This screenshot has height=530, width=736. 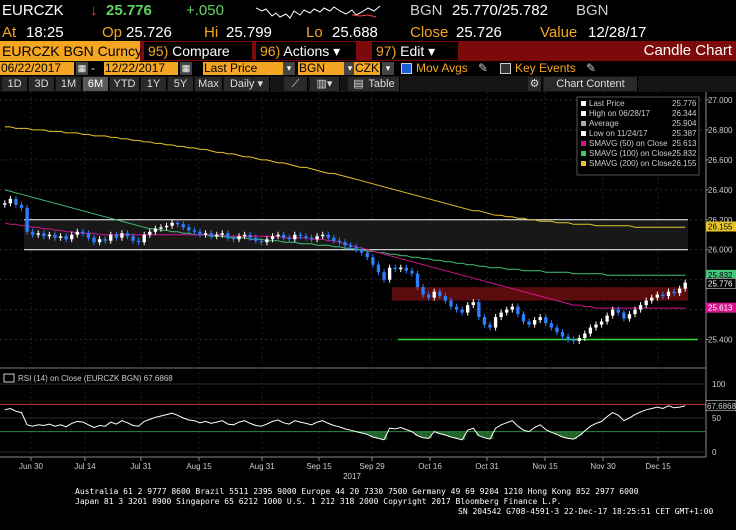 What do you see at coordinates (247, 84) in the screenshot?
I see `periodicity-dropdown: Daily ▾` at bounding box center [247, 84].